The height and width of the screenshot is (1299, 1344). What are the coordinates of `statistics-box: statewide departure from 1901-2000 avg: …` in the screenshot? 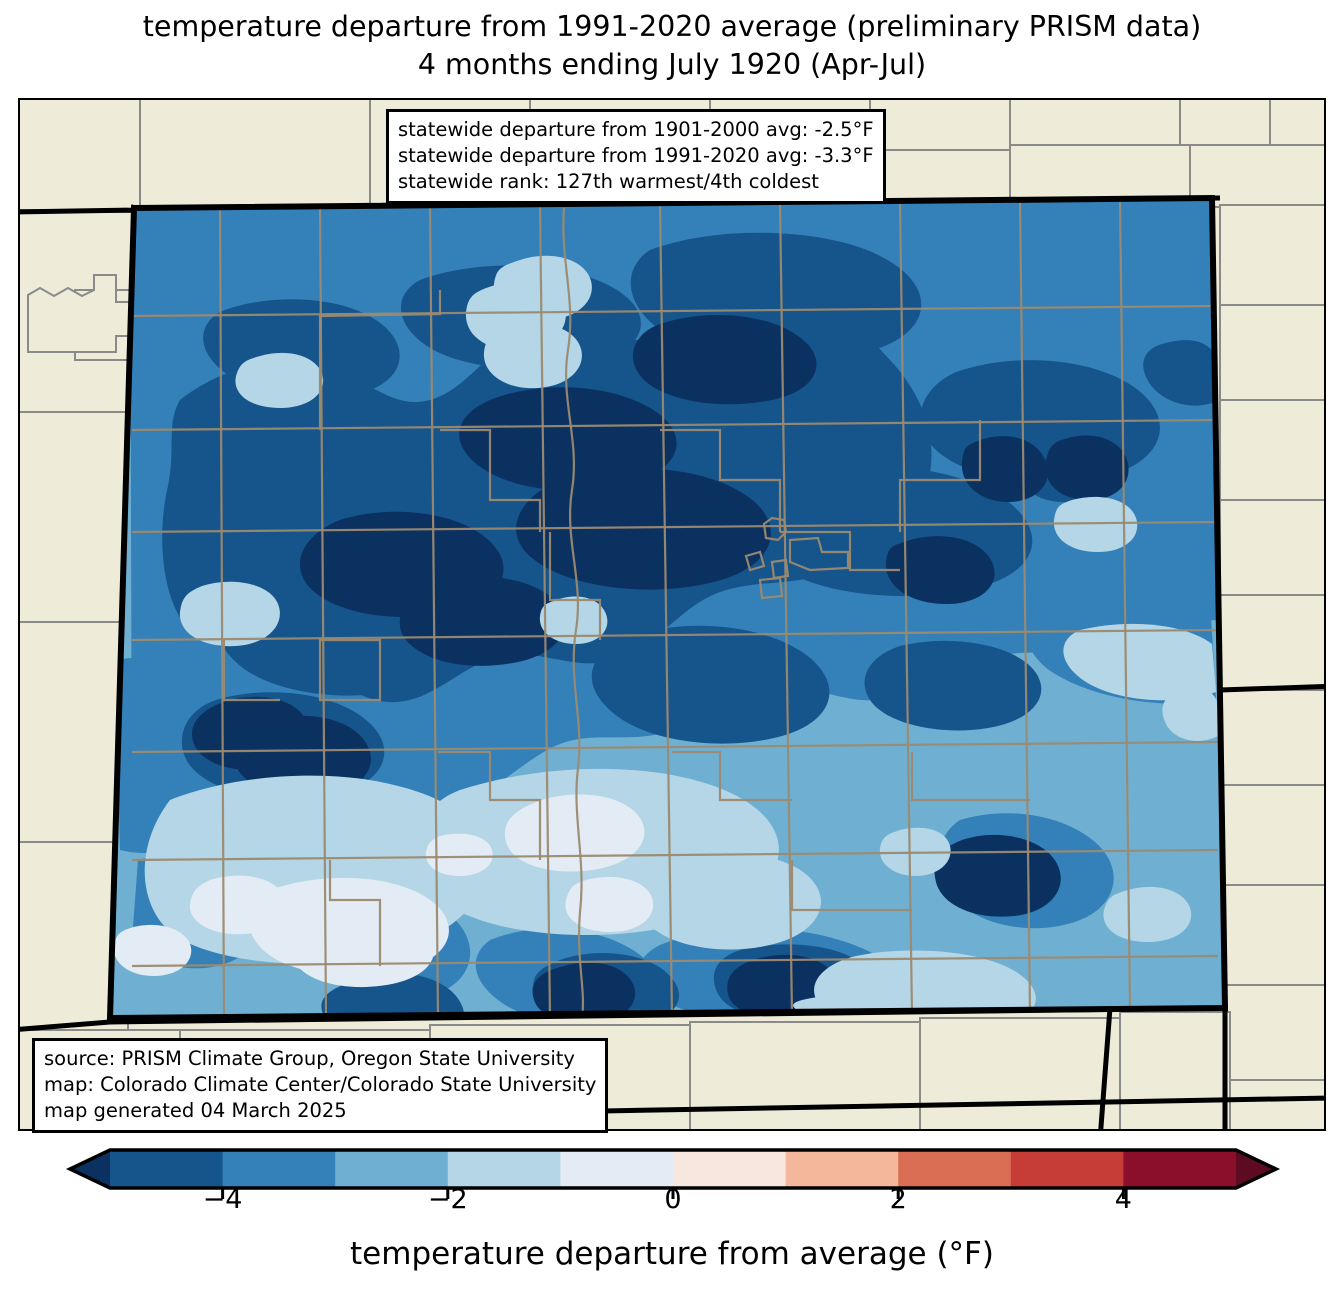 It's located at (636, 156).